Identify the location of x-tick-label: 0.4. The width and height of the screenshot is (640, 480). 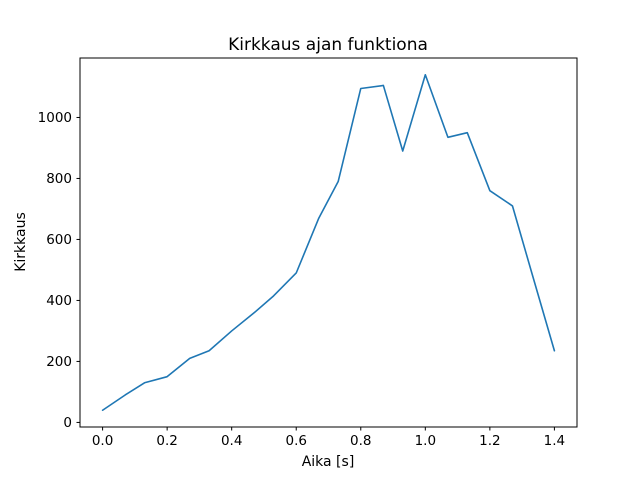
(231, 441).